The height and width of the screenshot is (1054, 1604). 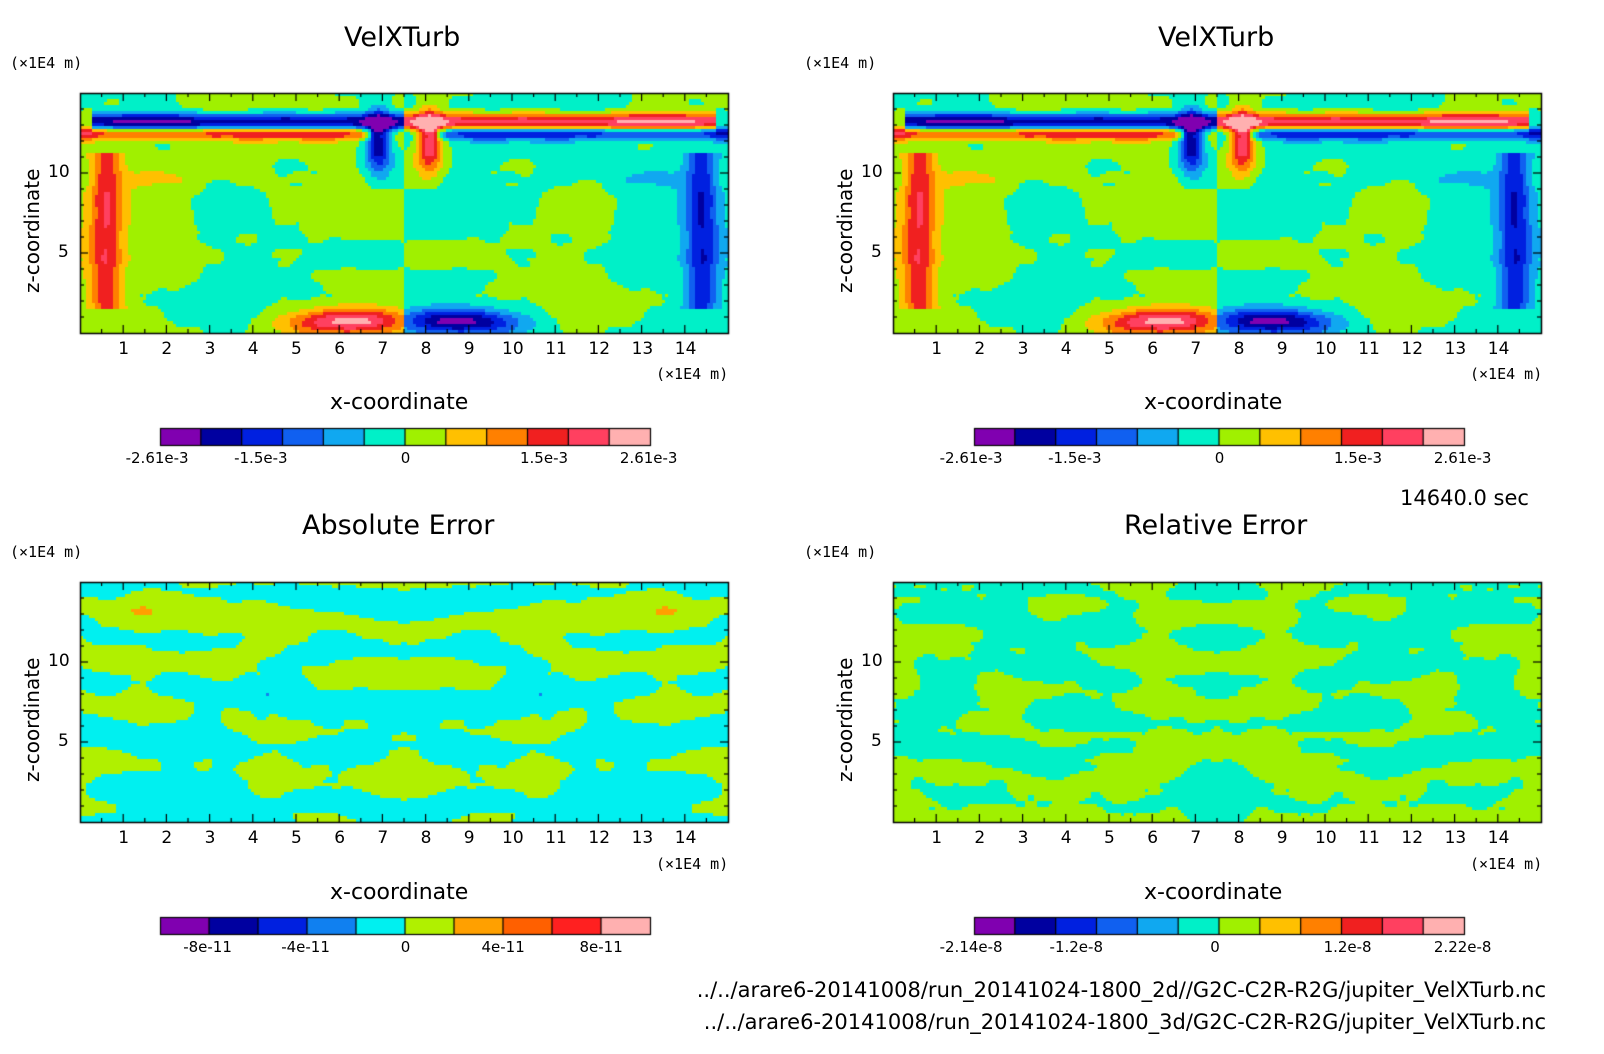 What do you see at coordinates (398, 525) in the screenshot?
I see `panel-3-title: Absolute Error` at bounding box center [398, 525].